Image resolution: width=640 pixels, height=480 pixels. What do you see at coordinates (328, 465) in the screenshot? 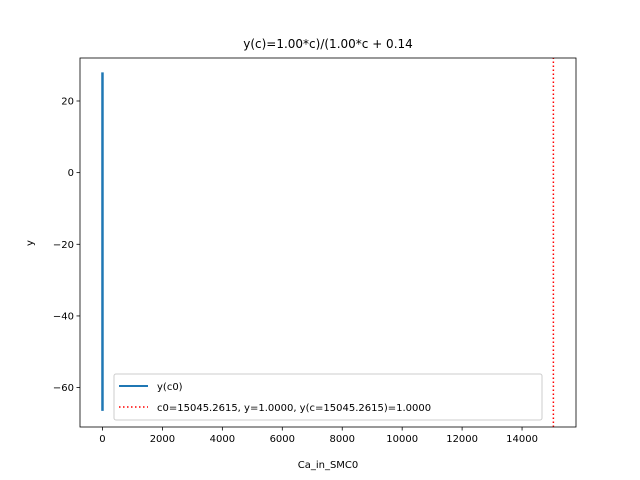
I see `x-axis-label: Ca_in_SMC0` at bounding box center [328, 465].